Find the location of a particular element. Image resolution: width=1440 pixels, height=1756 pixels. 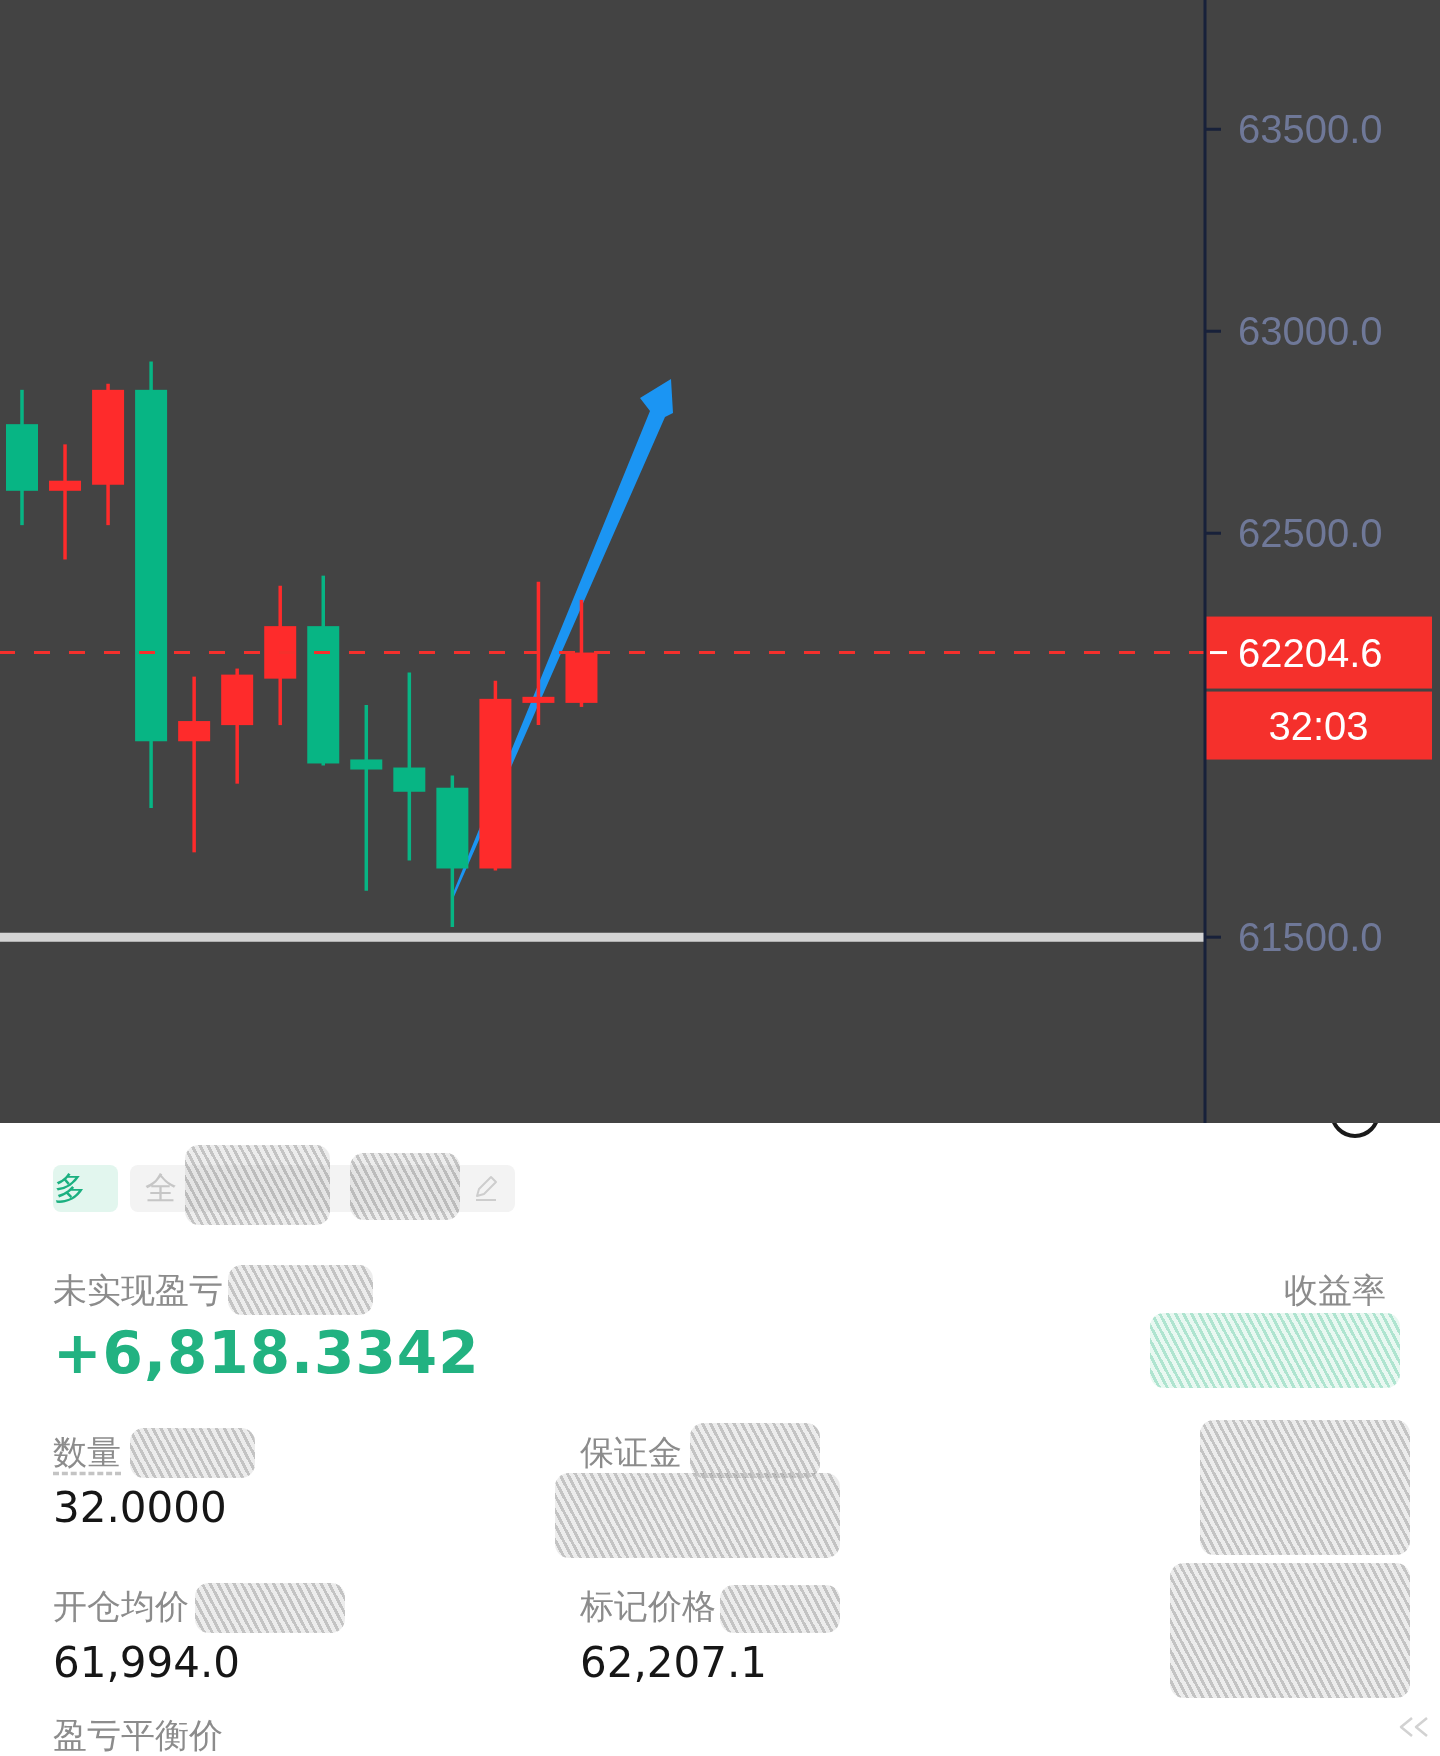

text: 61,994.0 is located at coordinates (147, 1662).